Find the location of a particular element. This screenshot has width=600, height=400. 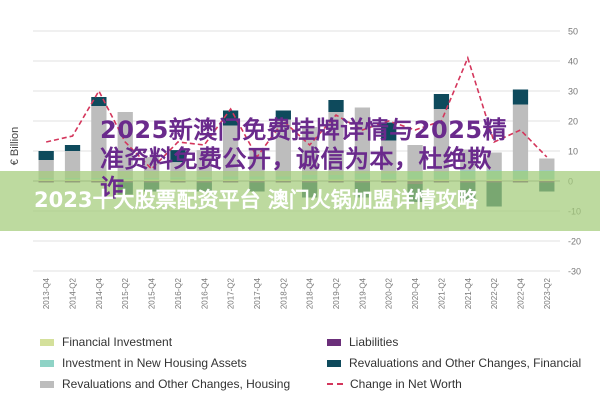

y-axis-label: € Billion is located at coordinates (15, 146).